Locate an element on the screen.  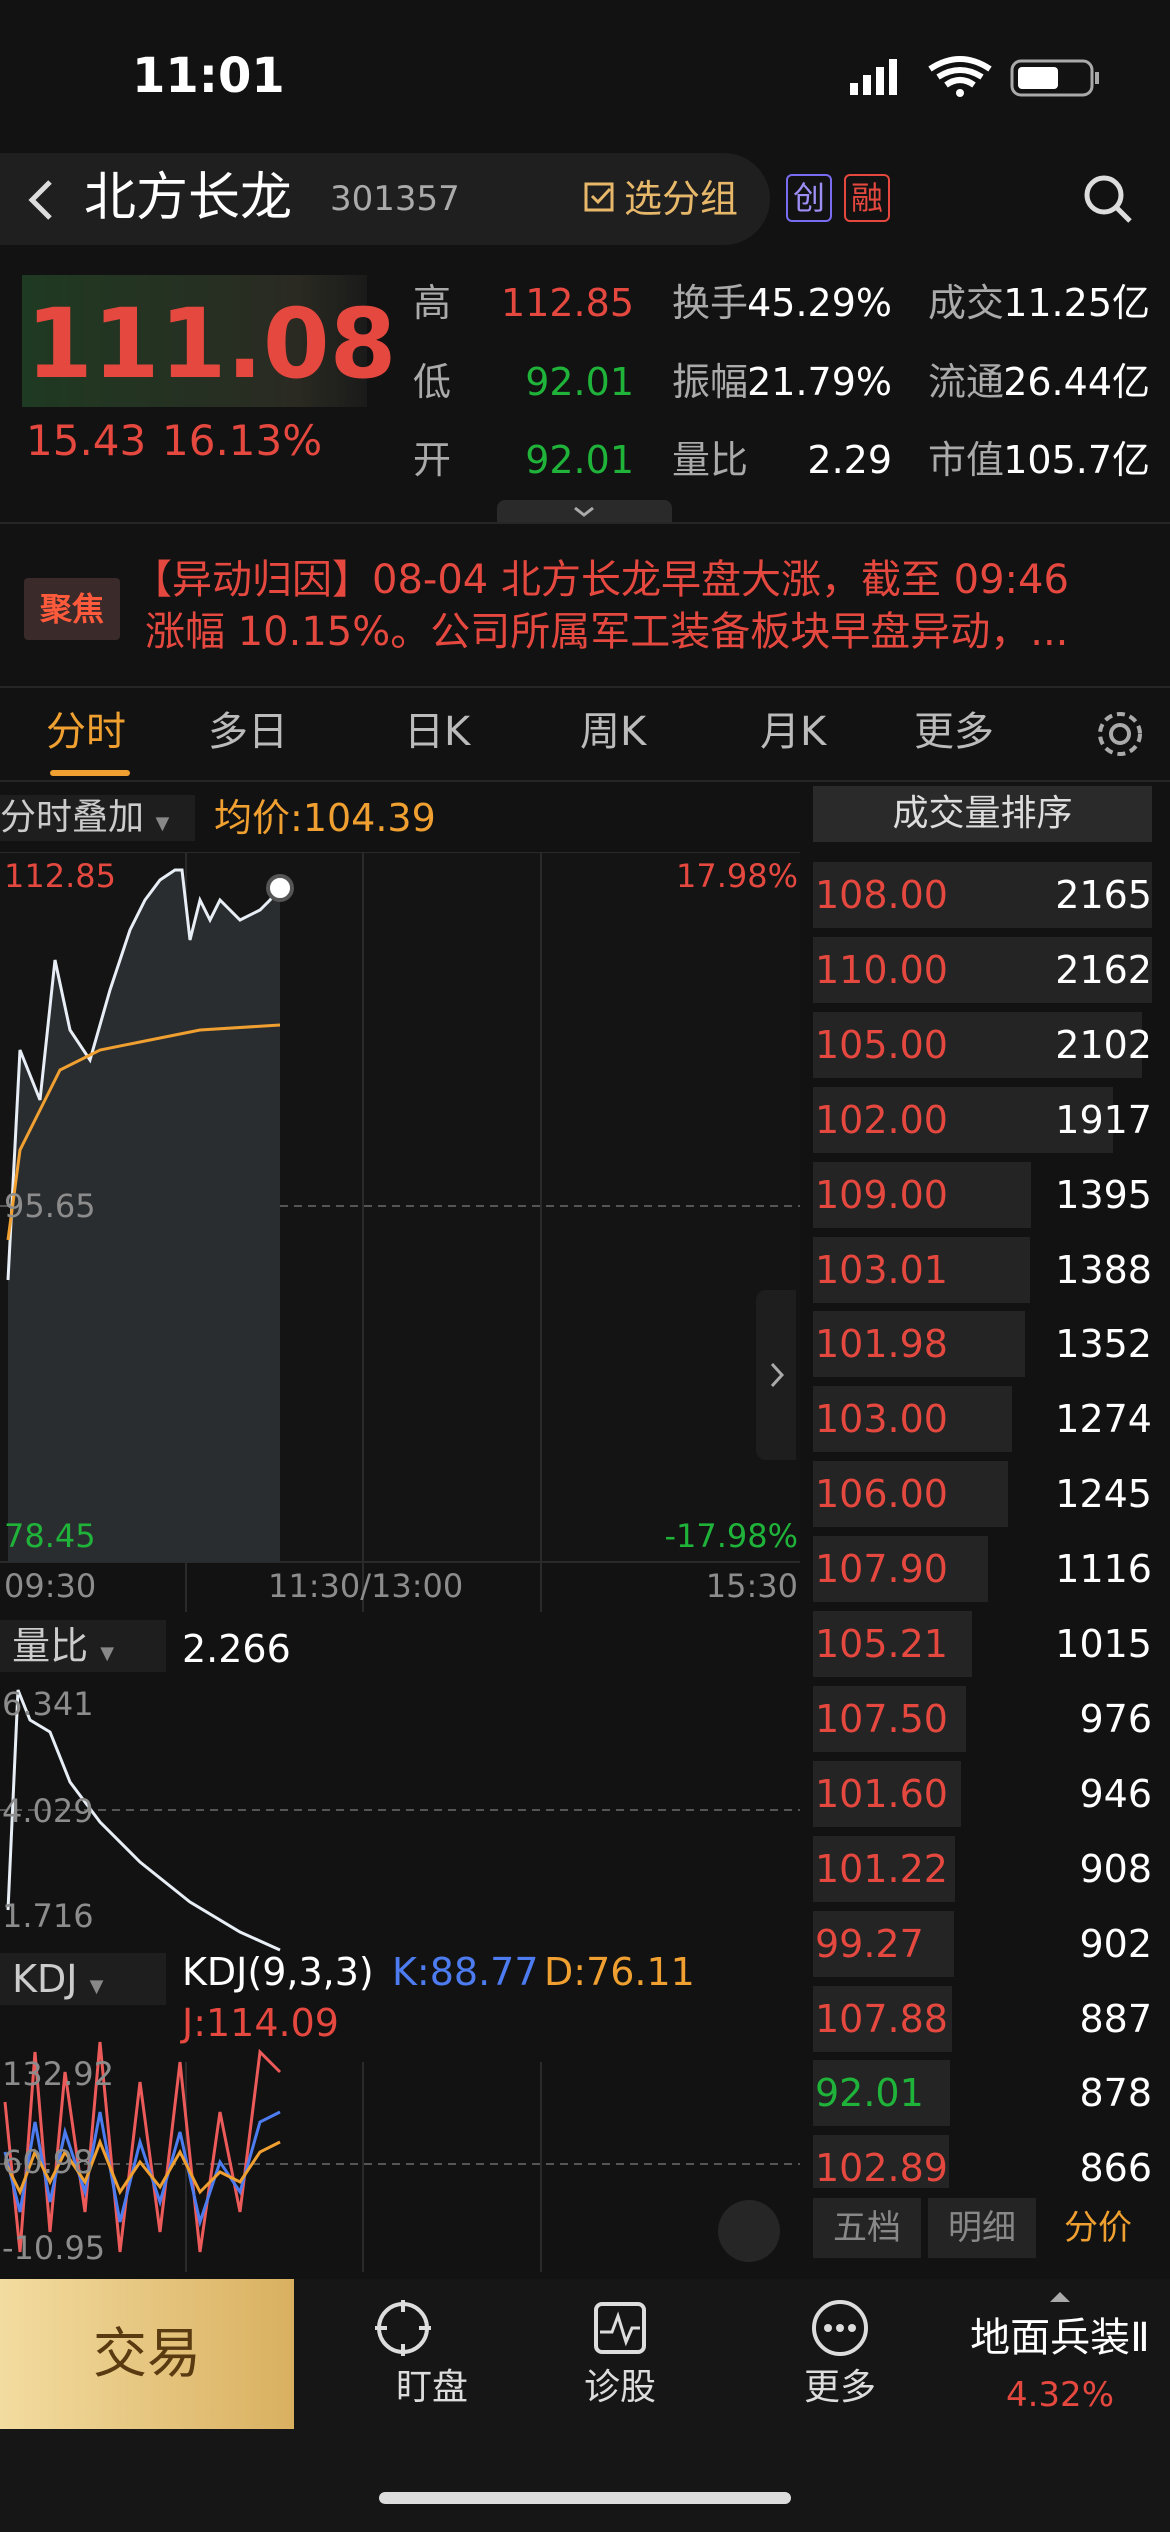
search-button is located at coordinates (1108, 199).